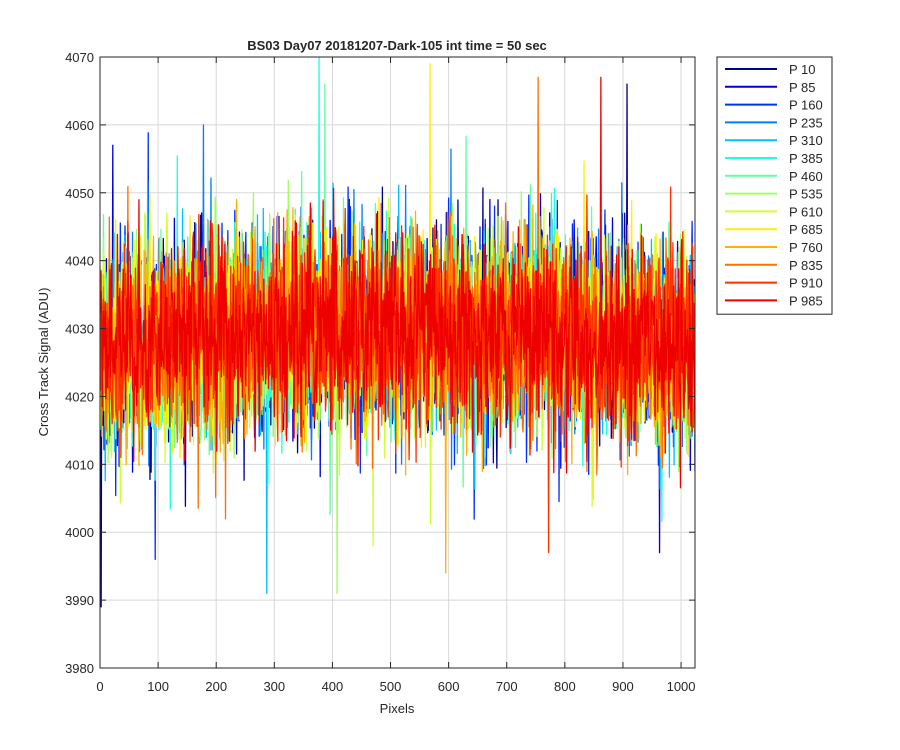 The height and width of the screenshot is (750, 900). Describe the element at coordinates (806, 229) in the screenshot. I see `legend-label: P 685` at that location.